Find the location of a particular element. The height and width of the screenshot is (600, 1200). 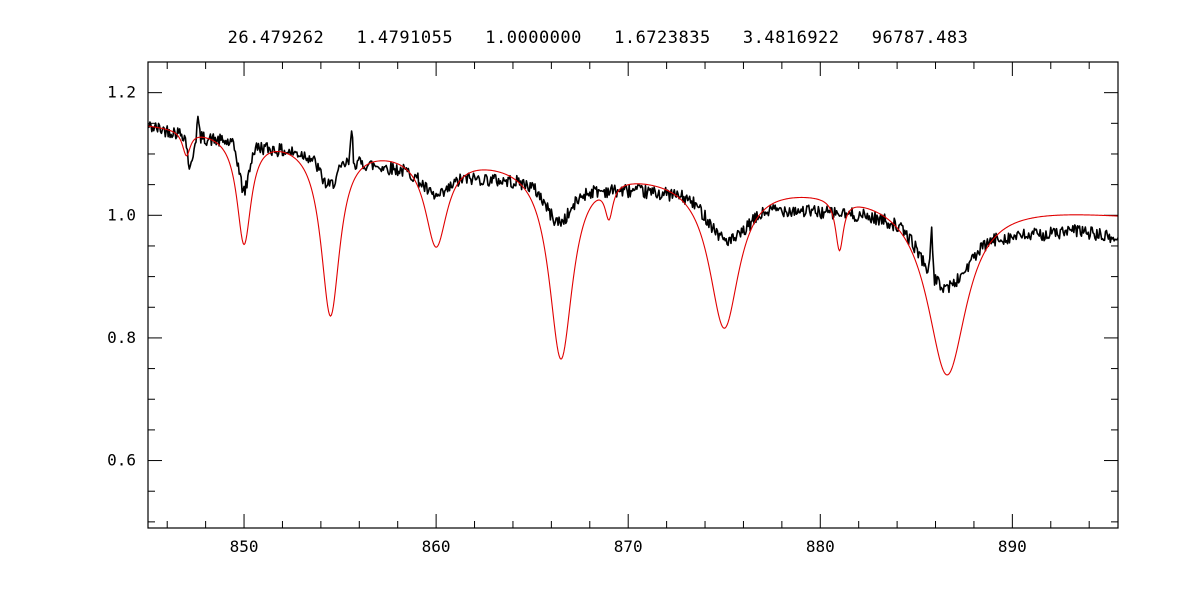

x-tick-label: 890 is located at coordinates (1012, 546).